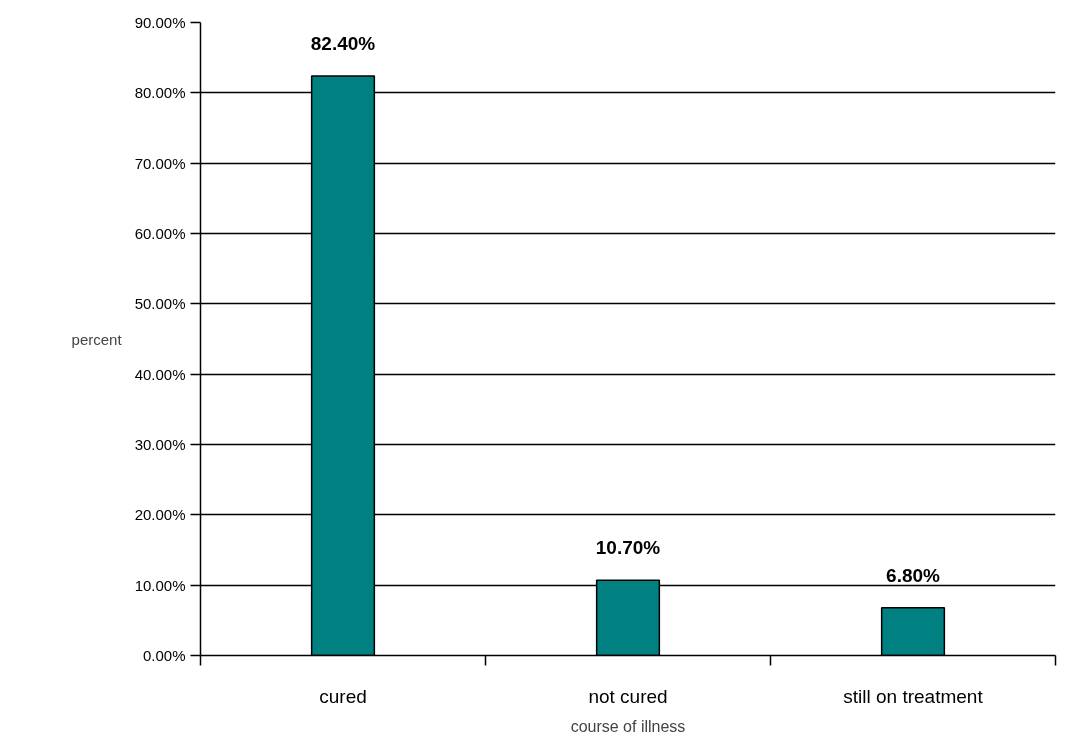  Describe the element at coordinates (343, 43) in the screenshot. I see `data-label: 82.40%` at that location.